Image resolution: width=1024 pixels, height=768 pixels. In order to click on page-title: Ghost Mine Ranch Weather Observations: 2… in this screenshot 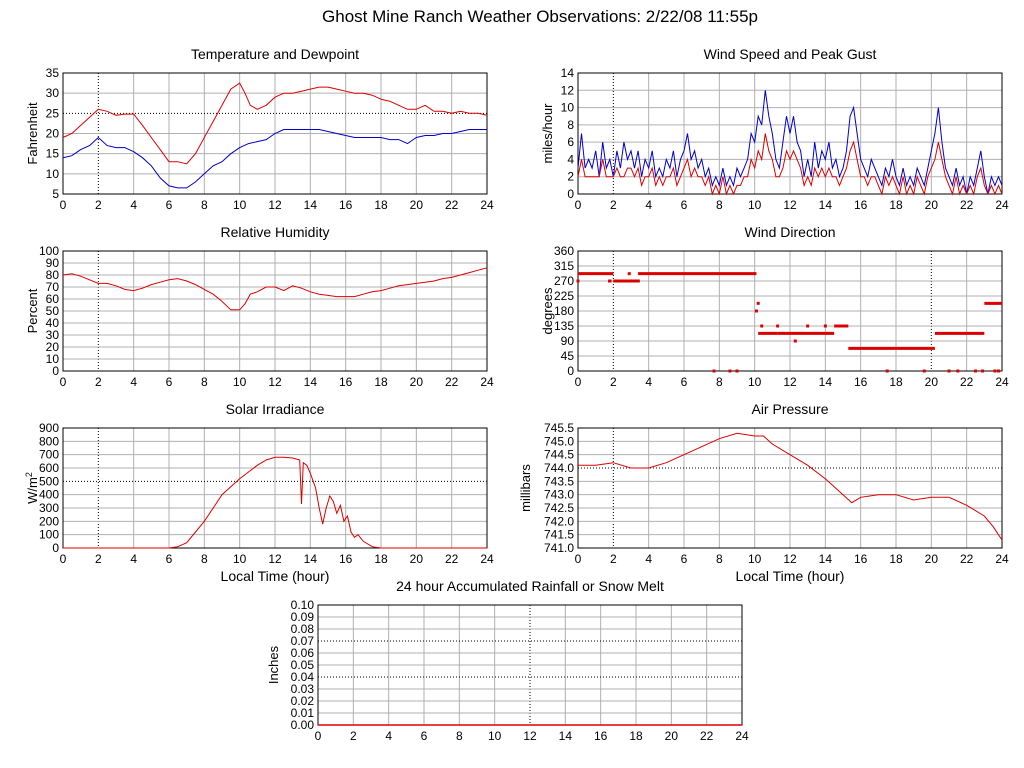, I will do `click(540, 16)`.